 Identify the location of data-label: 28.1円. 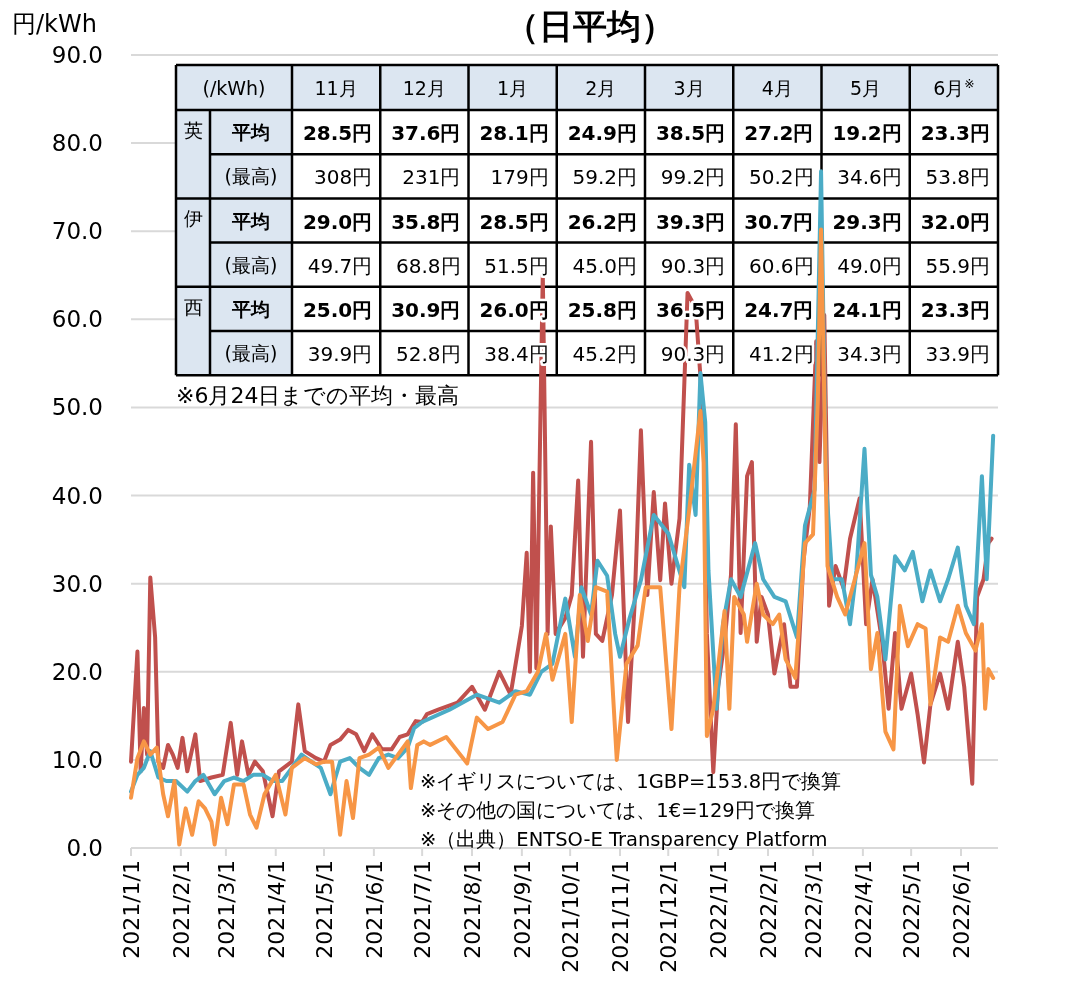
(514, 133).